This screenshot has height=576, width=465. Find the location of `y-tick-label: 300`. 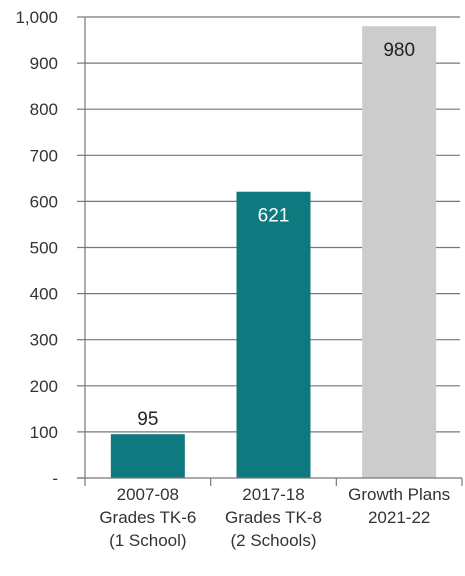

y-tick-label: 300 is located at coordinates (44, 340).